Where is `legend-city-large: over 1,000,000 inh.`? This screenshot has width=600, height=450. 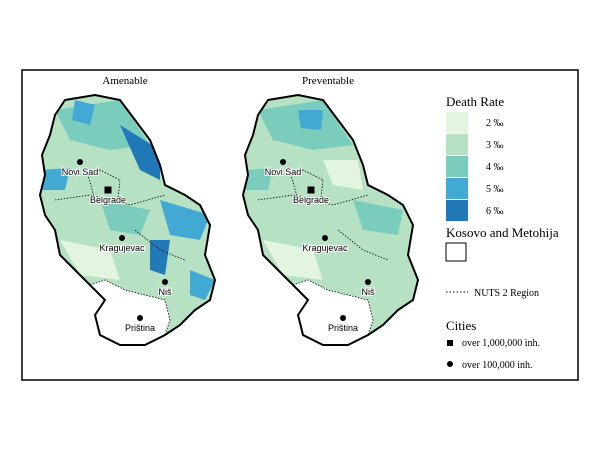
legend-city-large: over 1,000,000 inh. is located at coordinates (501, 343).